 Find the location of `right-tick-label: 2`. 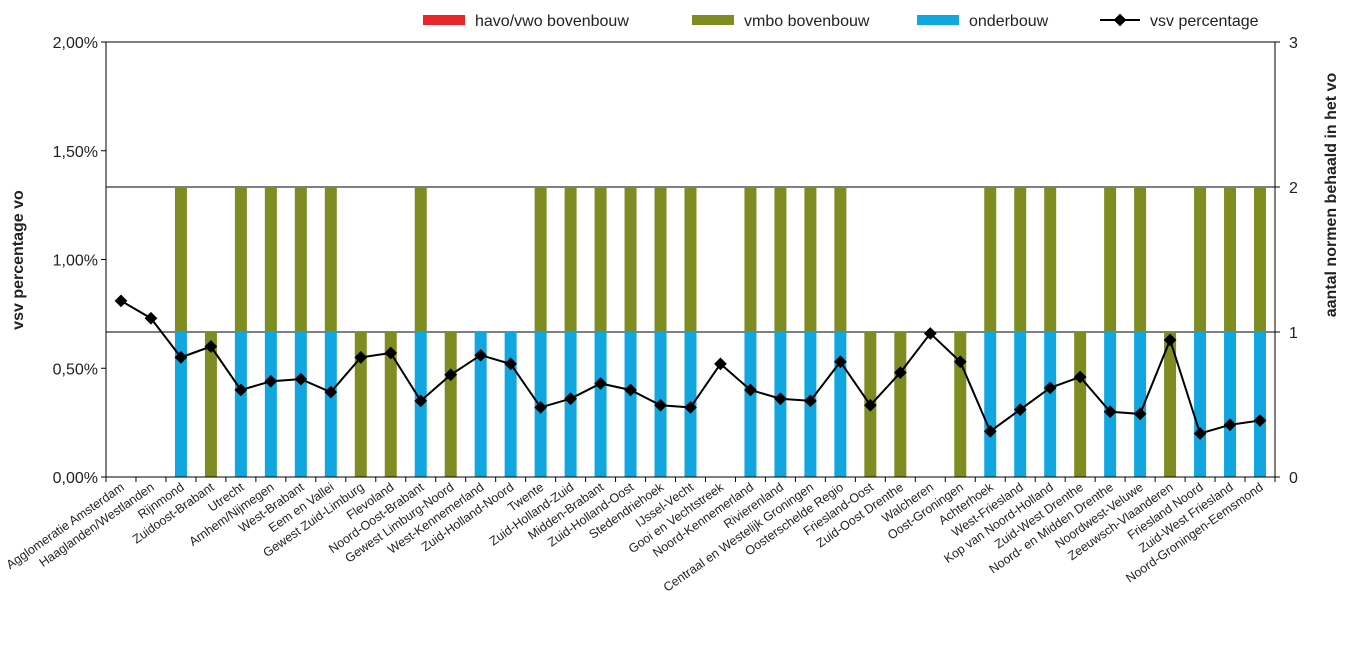

right-tick-label: 2 is located at coordinates (1293, 188).